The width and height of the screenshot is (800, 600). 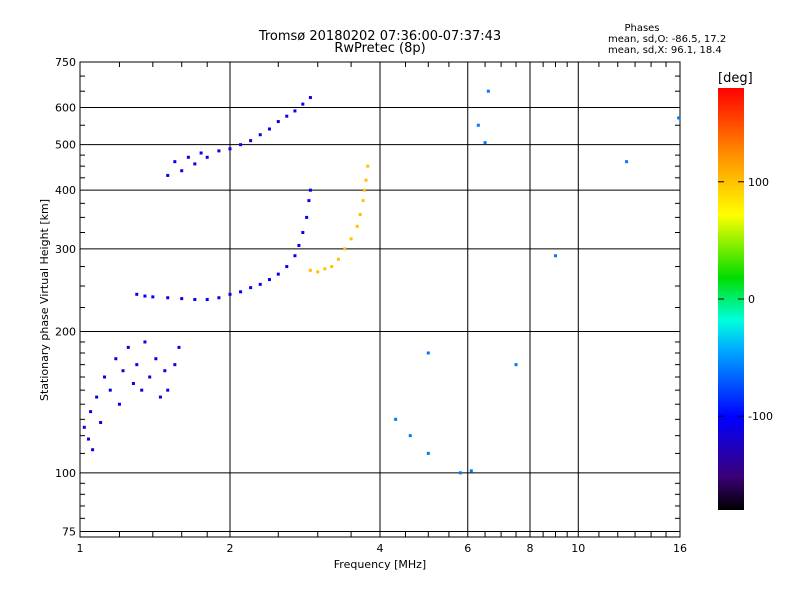 What do you see at coordinates (44, 300) in the screenshot?
I see `y-axis-label: Stationary phase Virtual Height [km]` at bounding box center [44, 300].